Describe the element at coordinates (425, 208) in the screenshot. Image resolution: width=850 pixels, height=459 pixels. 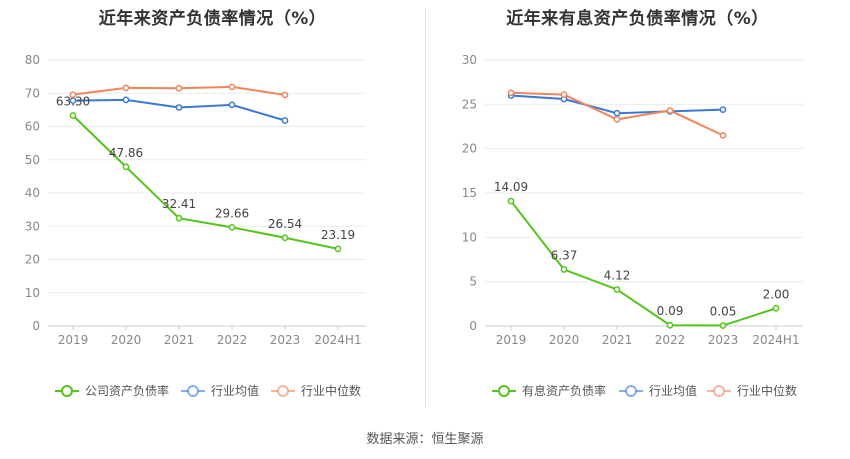
I see `panel-divider` at that location.